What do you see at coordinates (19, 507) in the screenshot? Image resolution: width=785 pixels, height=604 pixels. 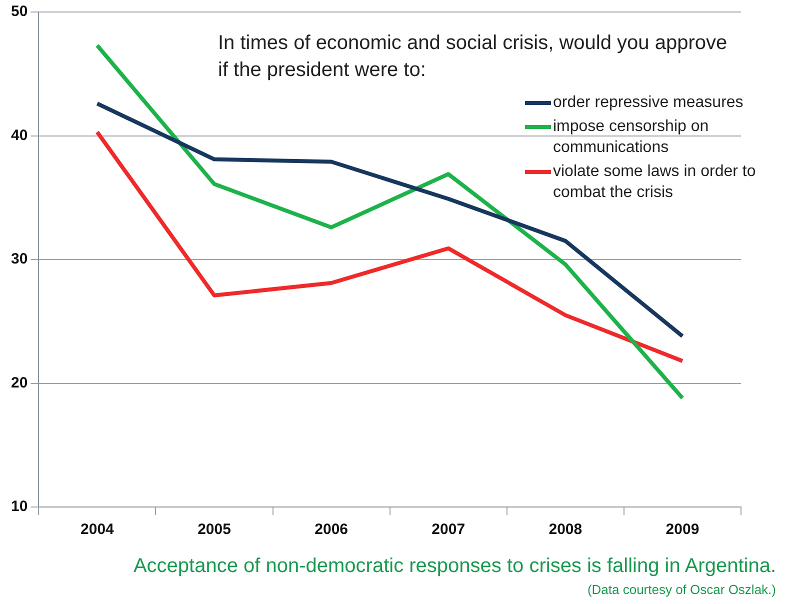 I see `y-tick-label: 10` at bounding box center [19, 507].